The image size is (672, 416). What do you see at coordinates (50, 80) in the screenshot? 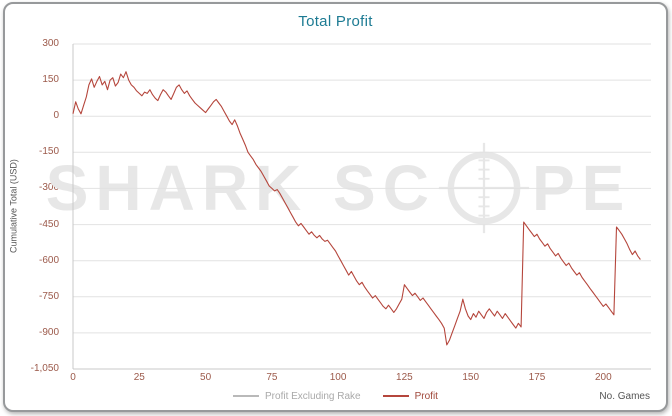
I see `y-tick-label: 150` at bounding box center [50, 80].